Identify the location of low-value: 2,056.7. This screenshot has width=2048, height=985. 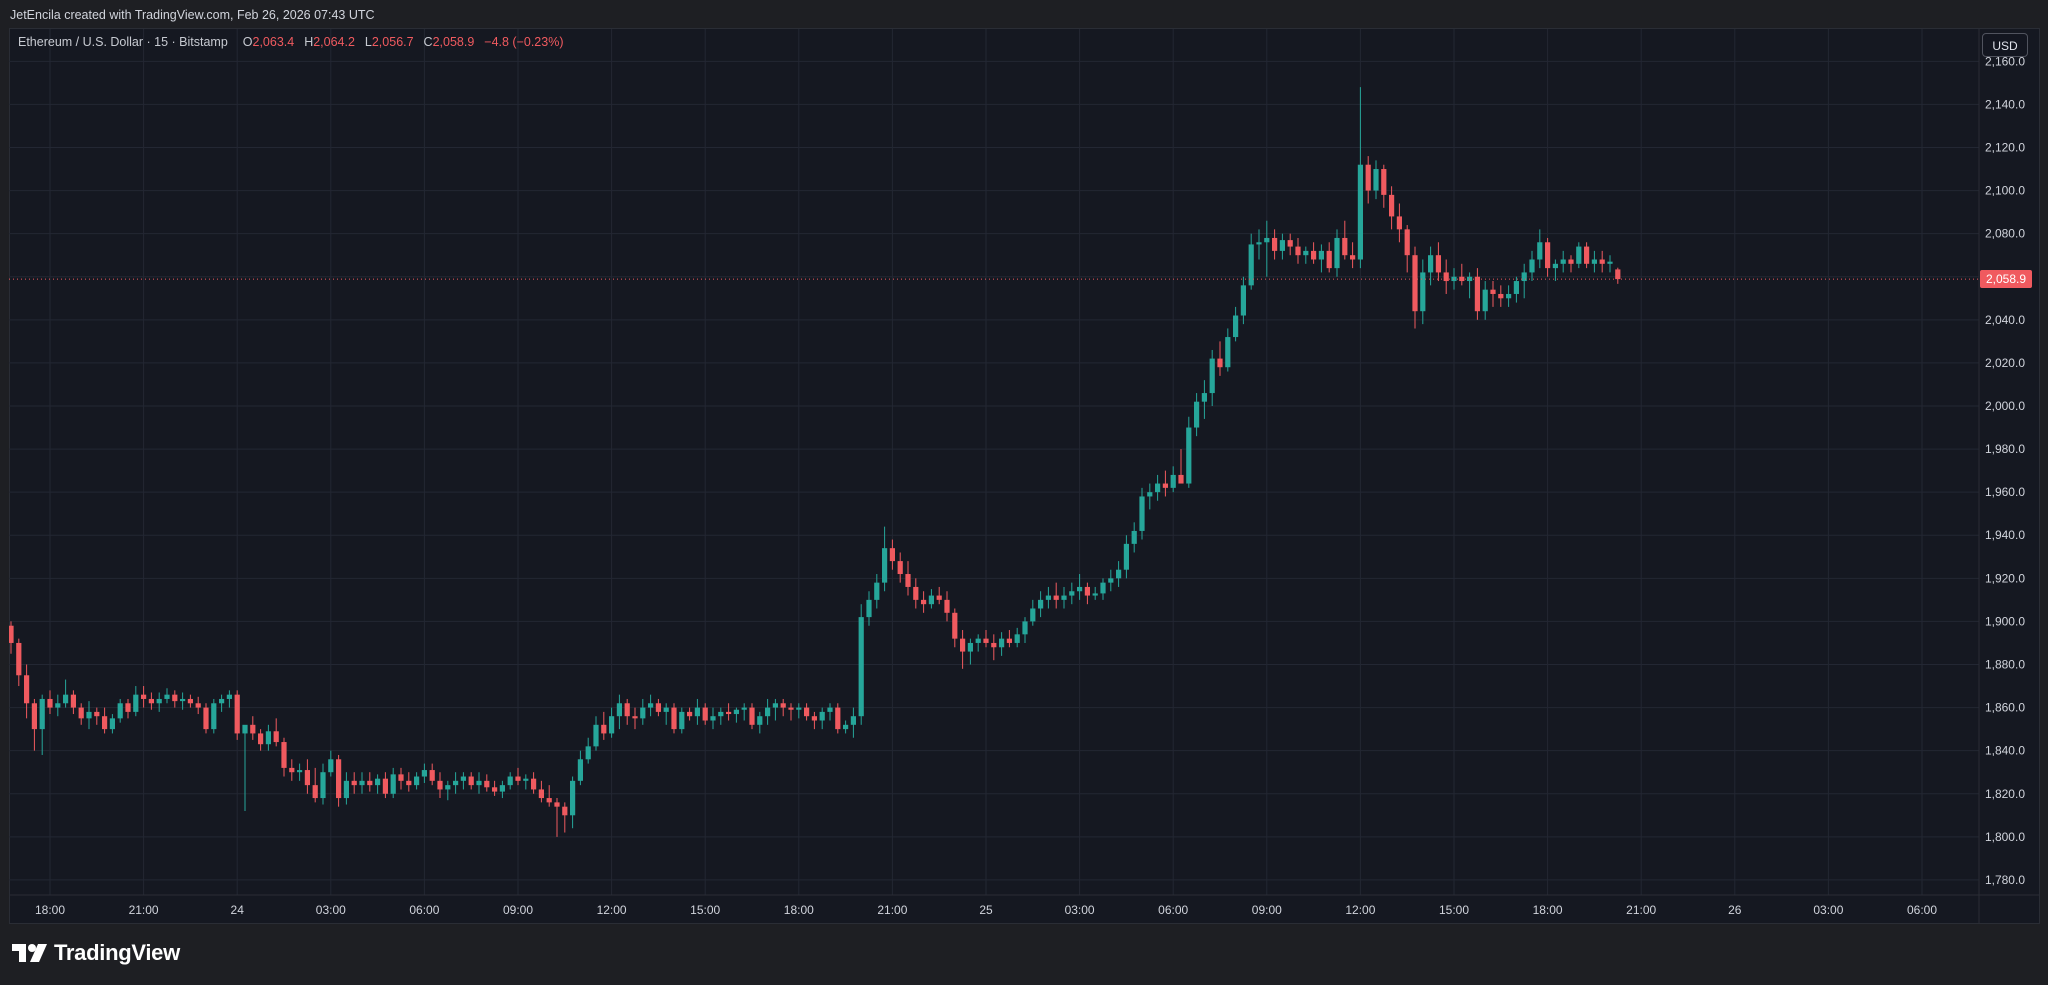
(392, 42).